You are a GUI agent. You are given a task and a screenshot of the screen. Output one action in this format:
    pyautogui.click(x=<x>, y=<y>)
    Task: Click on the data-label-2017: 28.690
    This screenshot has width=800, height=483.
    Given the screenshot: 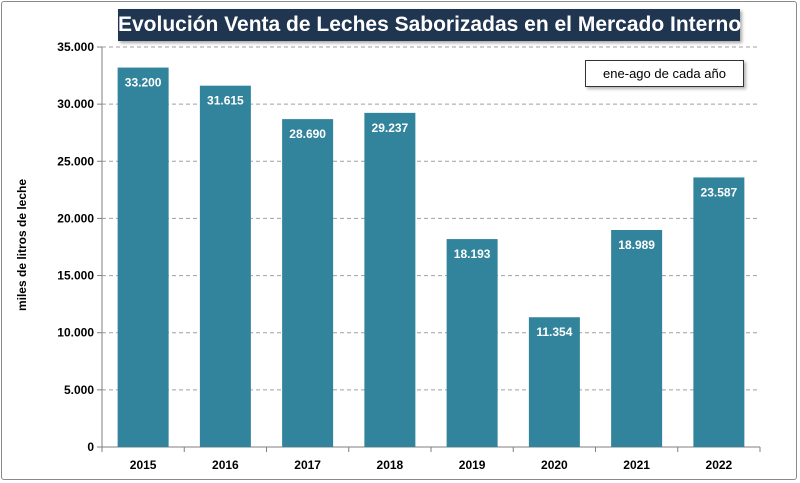 What is the action you would take?
    pyautogui.click(x=307, y=134)
    